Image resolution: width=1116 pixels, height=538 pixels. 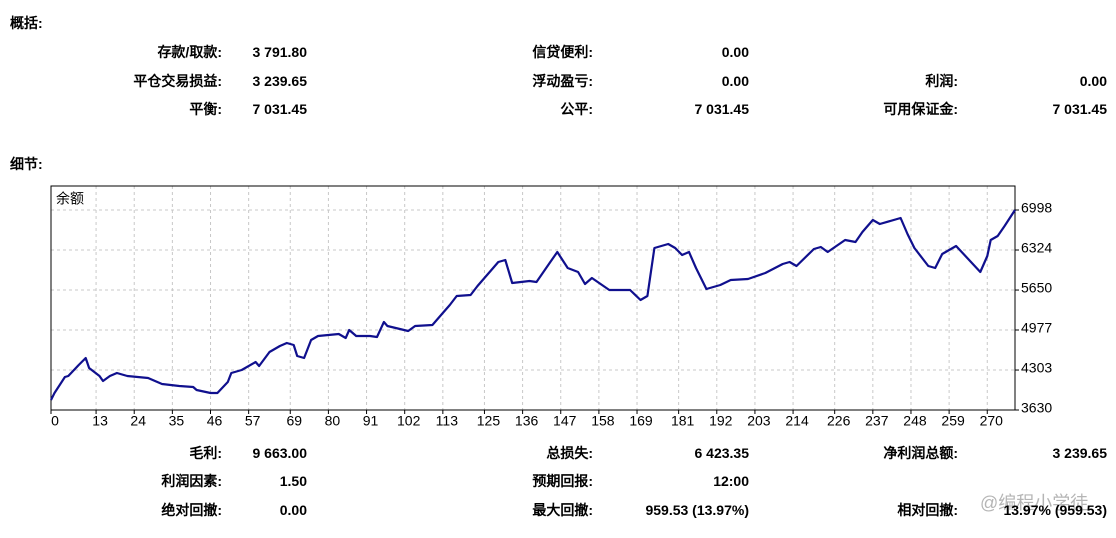 I want to click on field-label: 预期回报:, so click(x=562, y=481).